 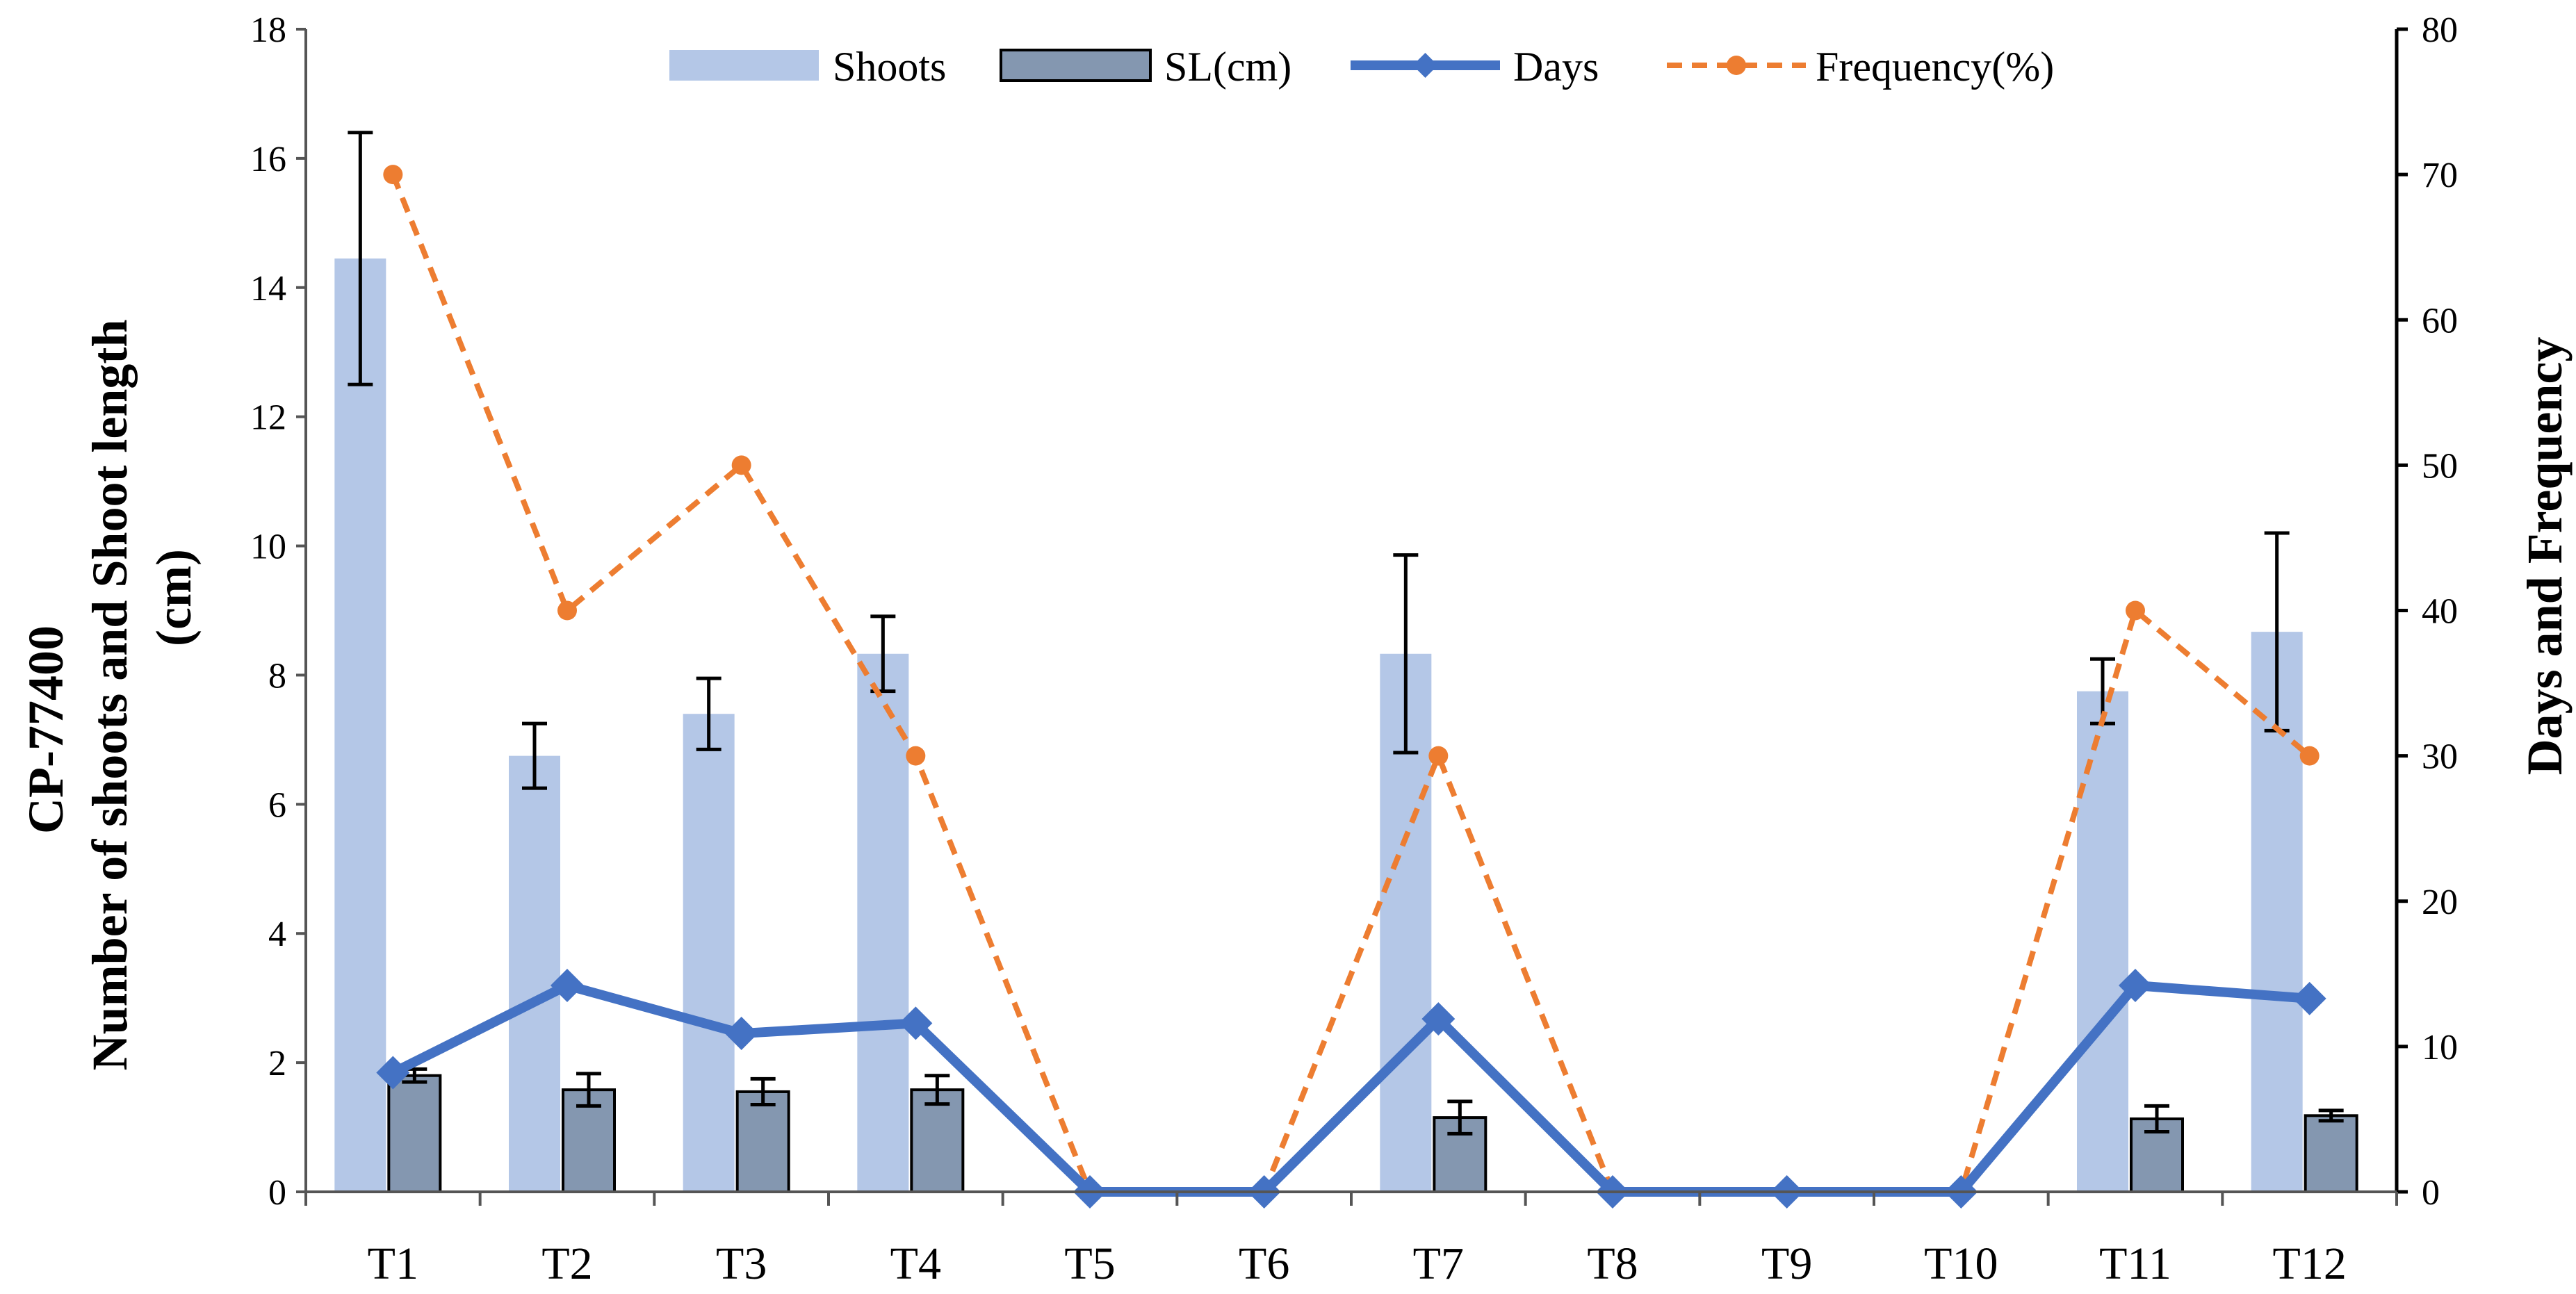 I want to click on error-bar-shoots-T1, so click(x=360, y=258).